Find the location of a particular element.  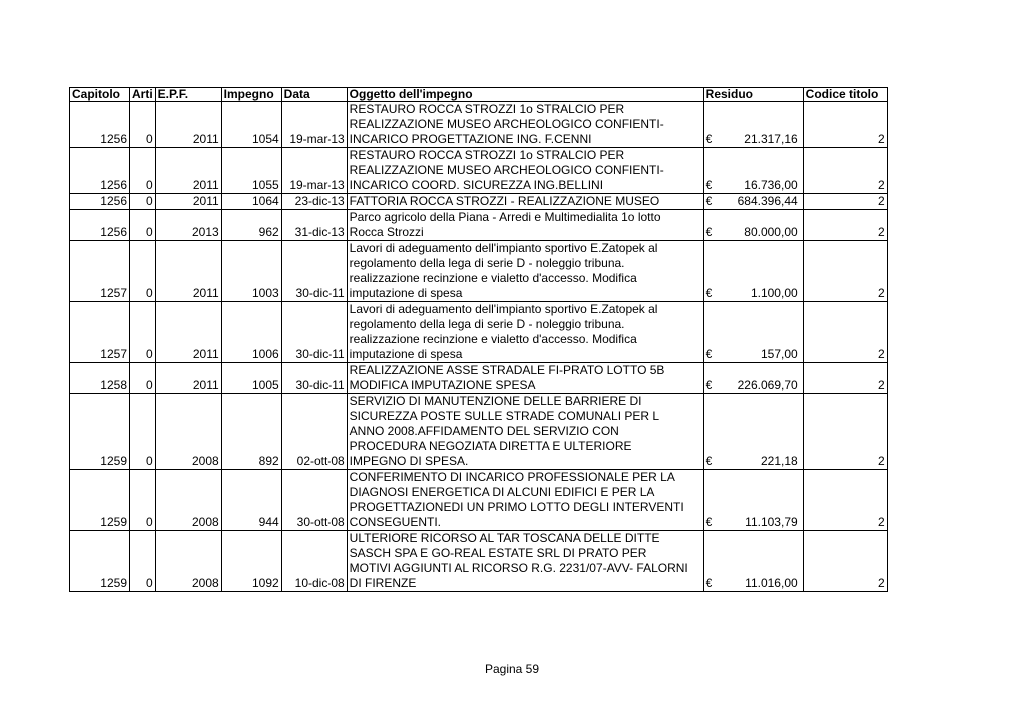

cell-residuo: €11.016,00 is located at coordinates (753, 561).